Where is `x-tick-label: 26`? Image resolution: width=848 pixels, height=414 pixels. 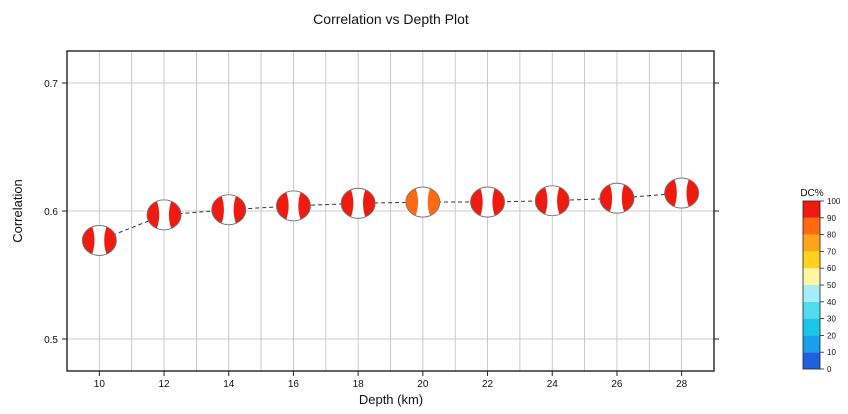
x-tick-label: 26 is located at coordinates (617, 384).